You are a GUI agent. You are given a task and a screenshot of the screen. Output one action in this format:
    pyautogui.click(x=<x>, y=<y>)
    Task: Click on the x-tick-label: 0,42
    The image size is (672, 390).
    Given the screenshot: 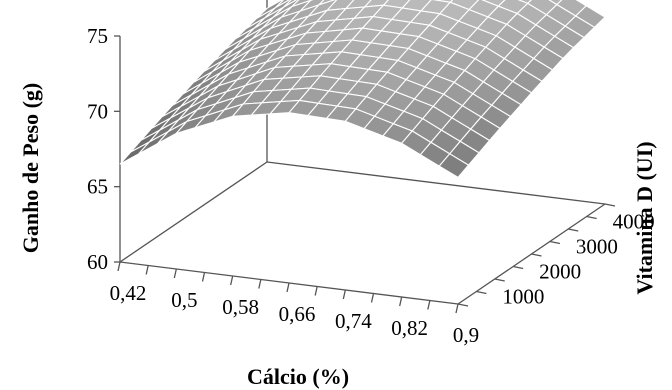 What is the action you would take?
    pyautogui.click(x=128, y=293)
    